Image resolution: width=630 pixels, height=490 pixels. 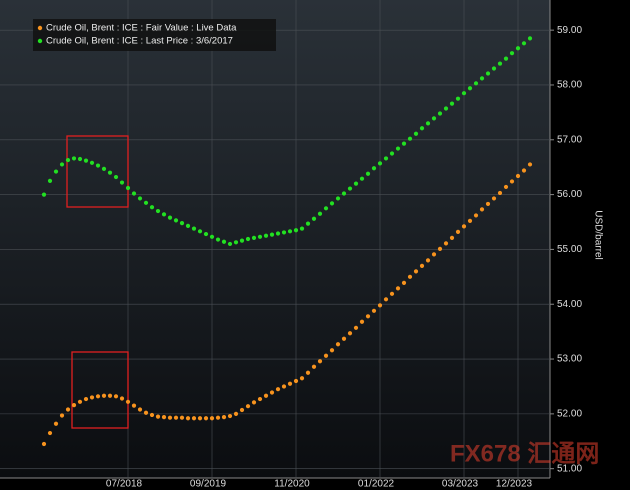 I want to click on y-tick-label: 54.00, so click(x=569, y=304).